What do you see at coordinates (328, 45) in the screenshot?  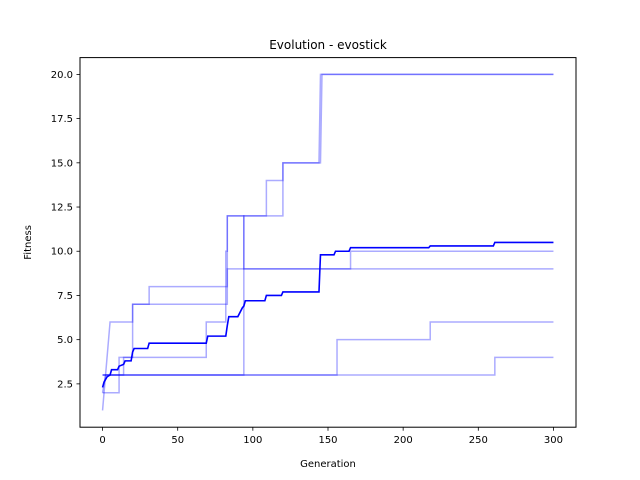 I see `chart-title: Evolution - evostick` at bounding box center [328, 45].